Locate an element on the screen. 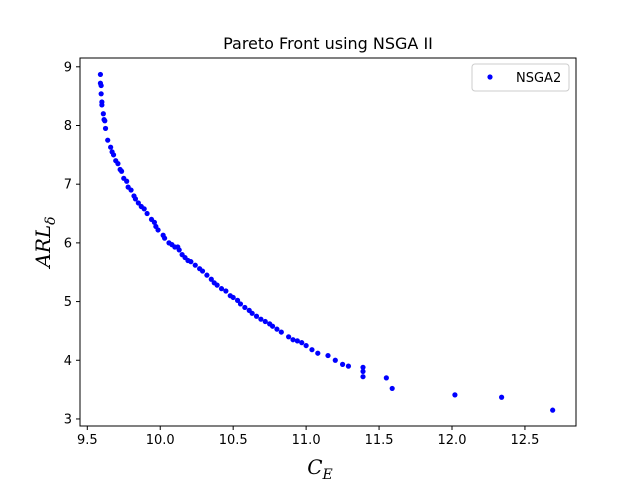 The height and width of the screenshot is (480, 640). x-axis-label-main: C is located at coordinates (314, 467).